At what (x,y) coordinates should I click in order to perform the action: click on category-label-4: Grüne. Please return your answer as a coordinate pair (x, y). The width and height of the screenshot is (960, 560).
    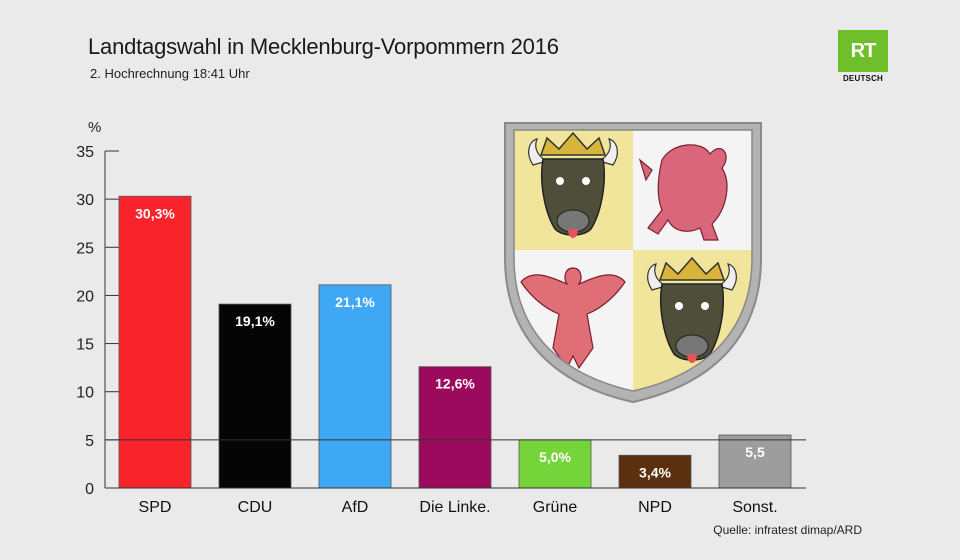
    Looking at the image, I should click on (555, 507).